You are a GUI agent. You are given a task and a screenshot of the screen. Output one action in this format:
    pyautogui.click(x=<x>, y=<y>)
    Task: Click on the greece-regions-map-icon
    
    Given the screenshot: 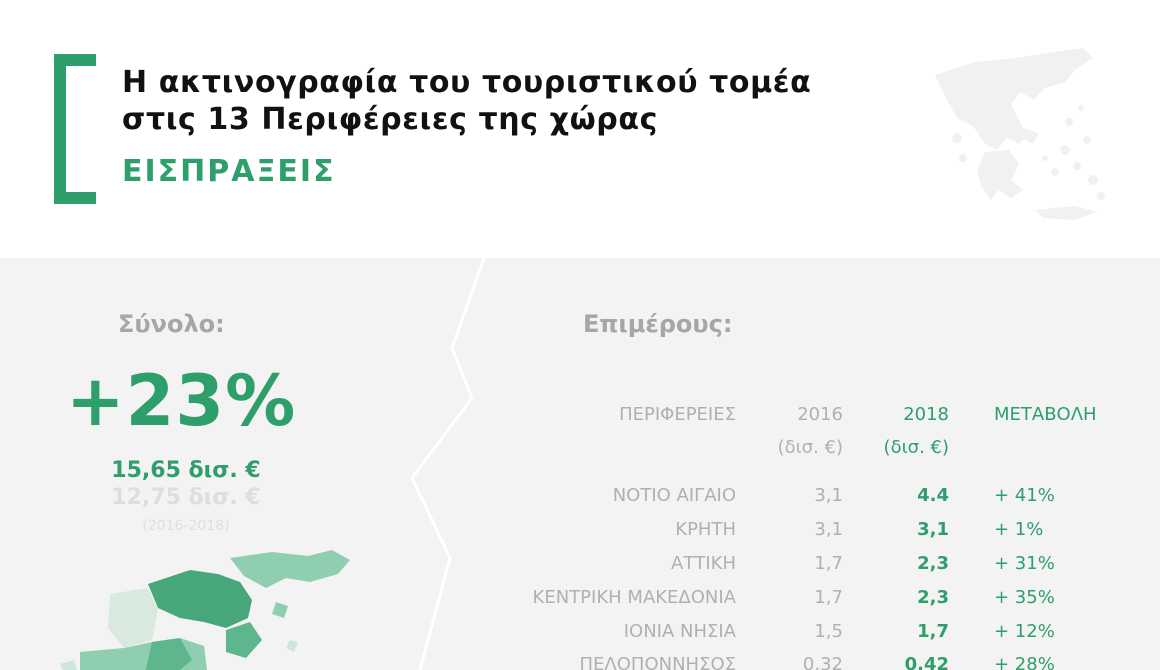 What is the action you would take?
    pyautogui.click(x=205, y=610)
    